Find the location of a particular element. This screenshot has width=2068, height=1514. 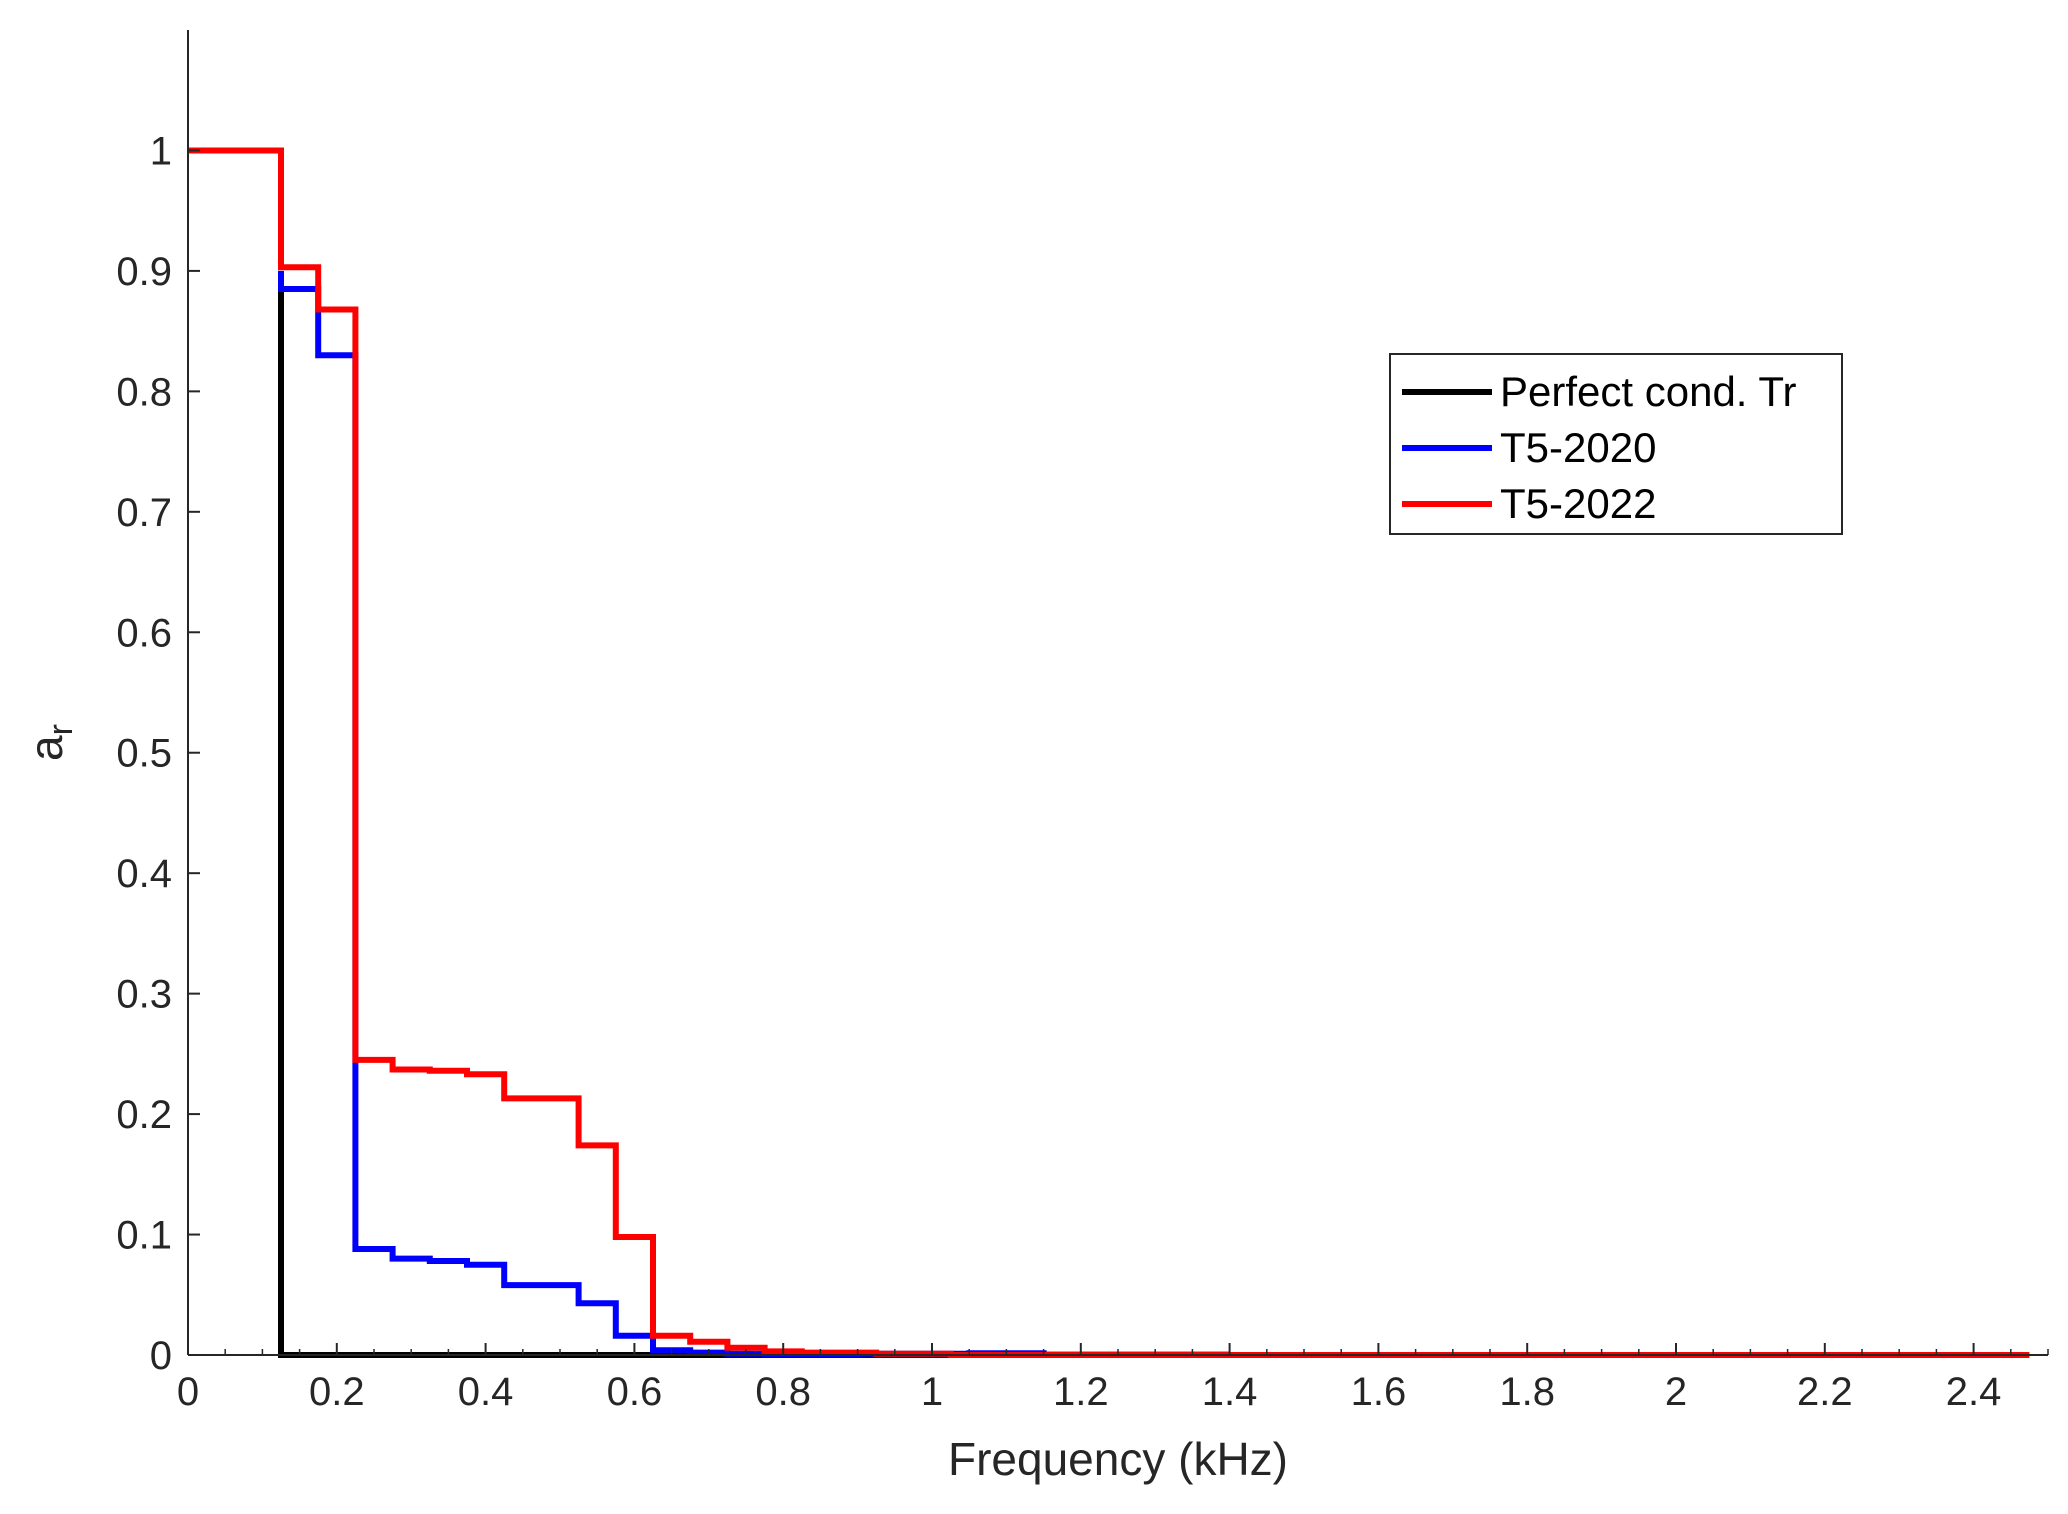

x-tick-label: 0.6 is located at coordinates (635, 1392).